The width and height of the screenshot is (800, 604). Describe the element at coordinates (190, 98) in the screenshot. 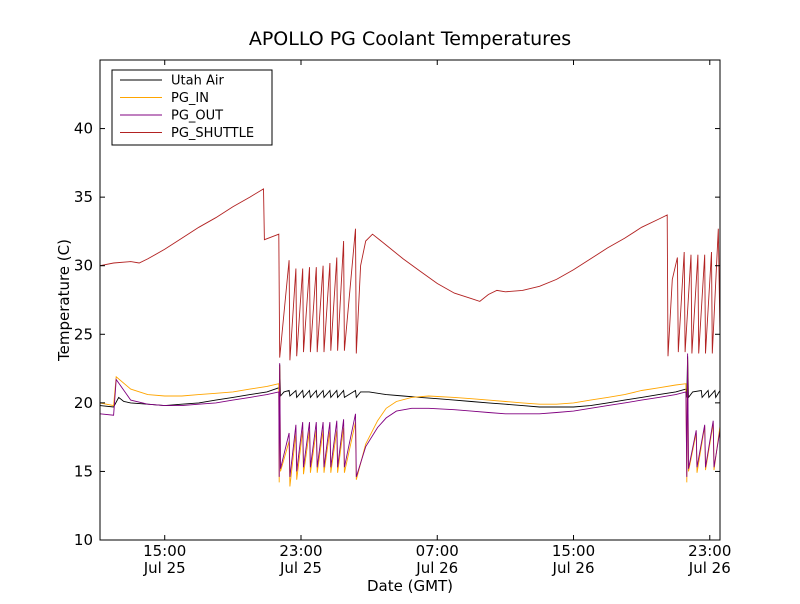

I see `legend-label: PG_IN` at that location.